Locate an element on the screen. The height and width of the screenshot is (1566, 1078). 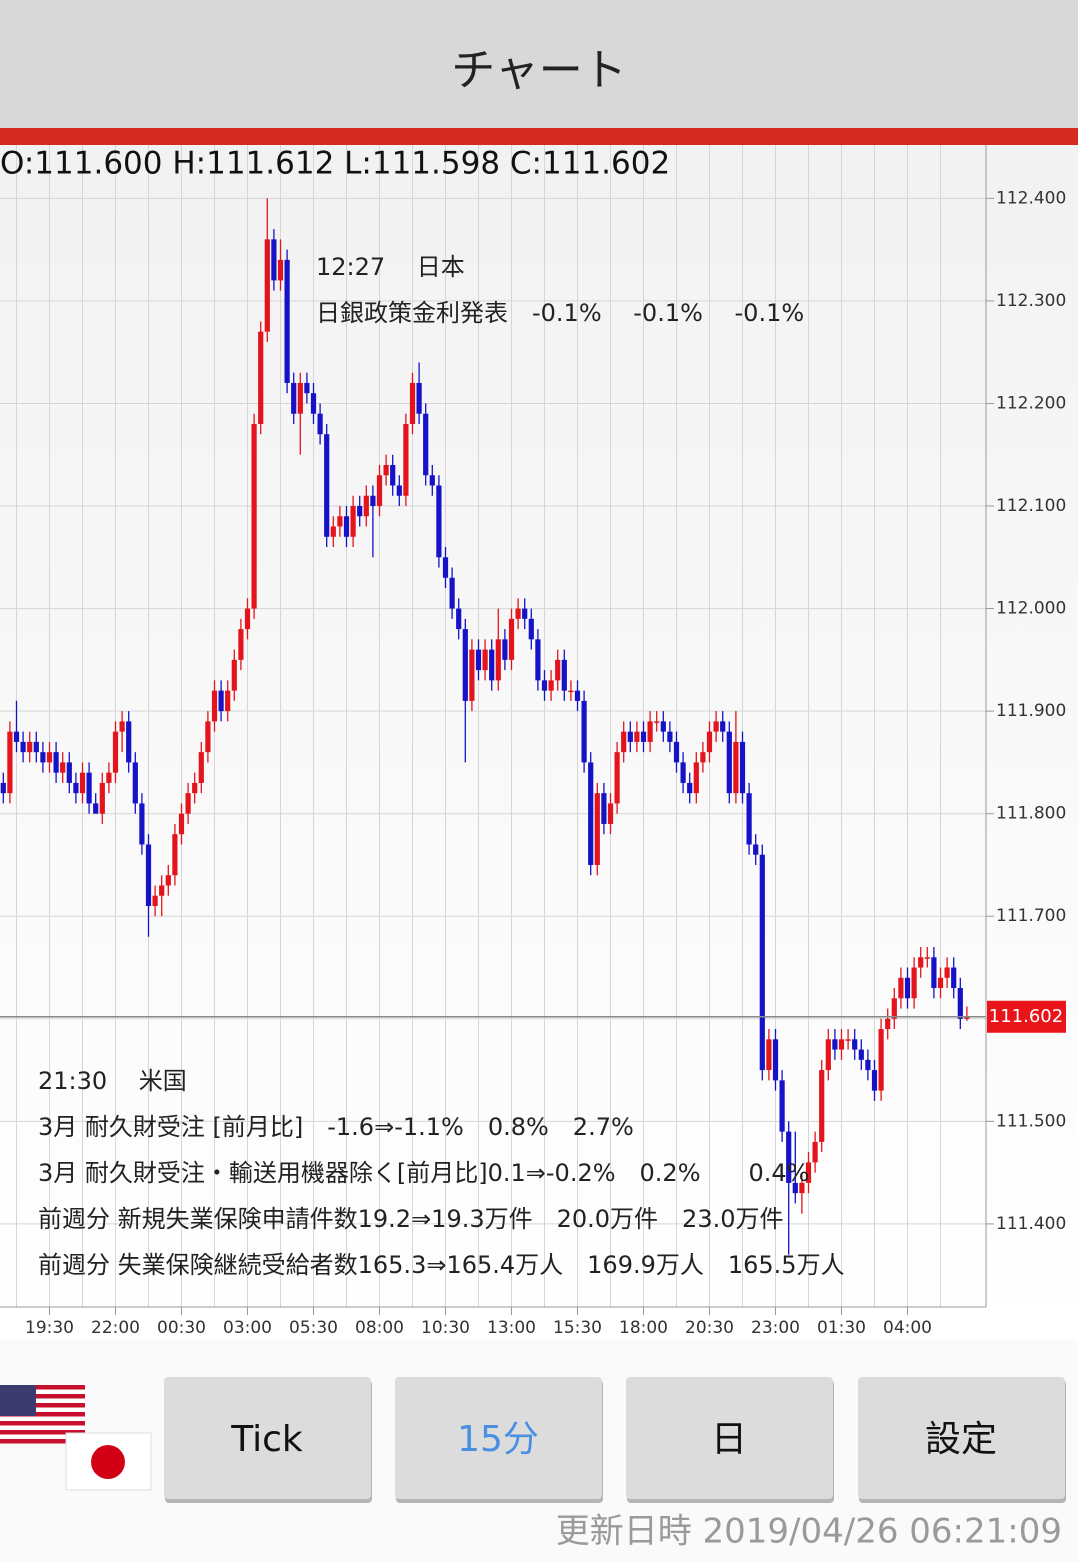
button-label: 日 is located at coordinates (729, 1439).